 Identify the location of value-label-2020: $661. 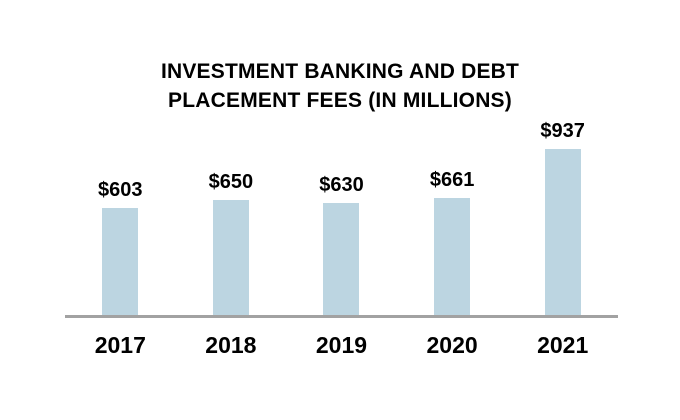
(452, 180).